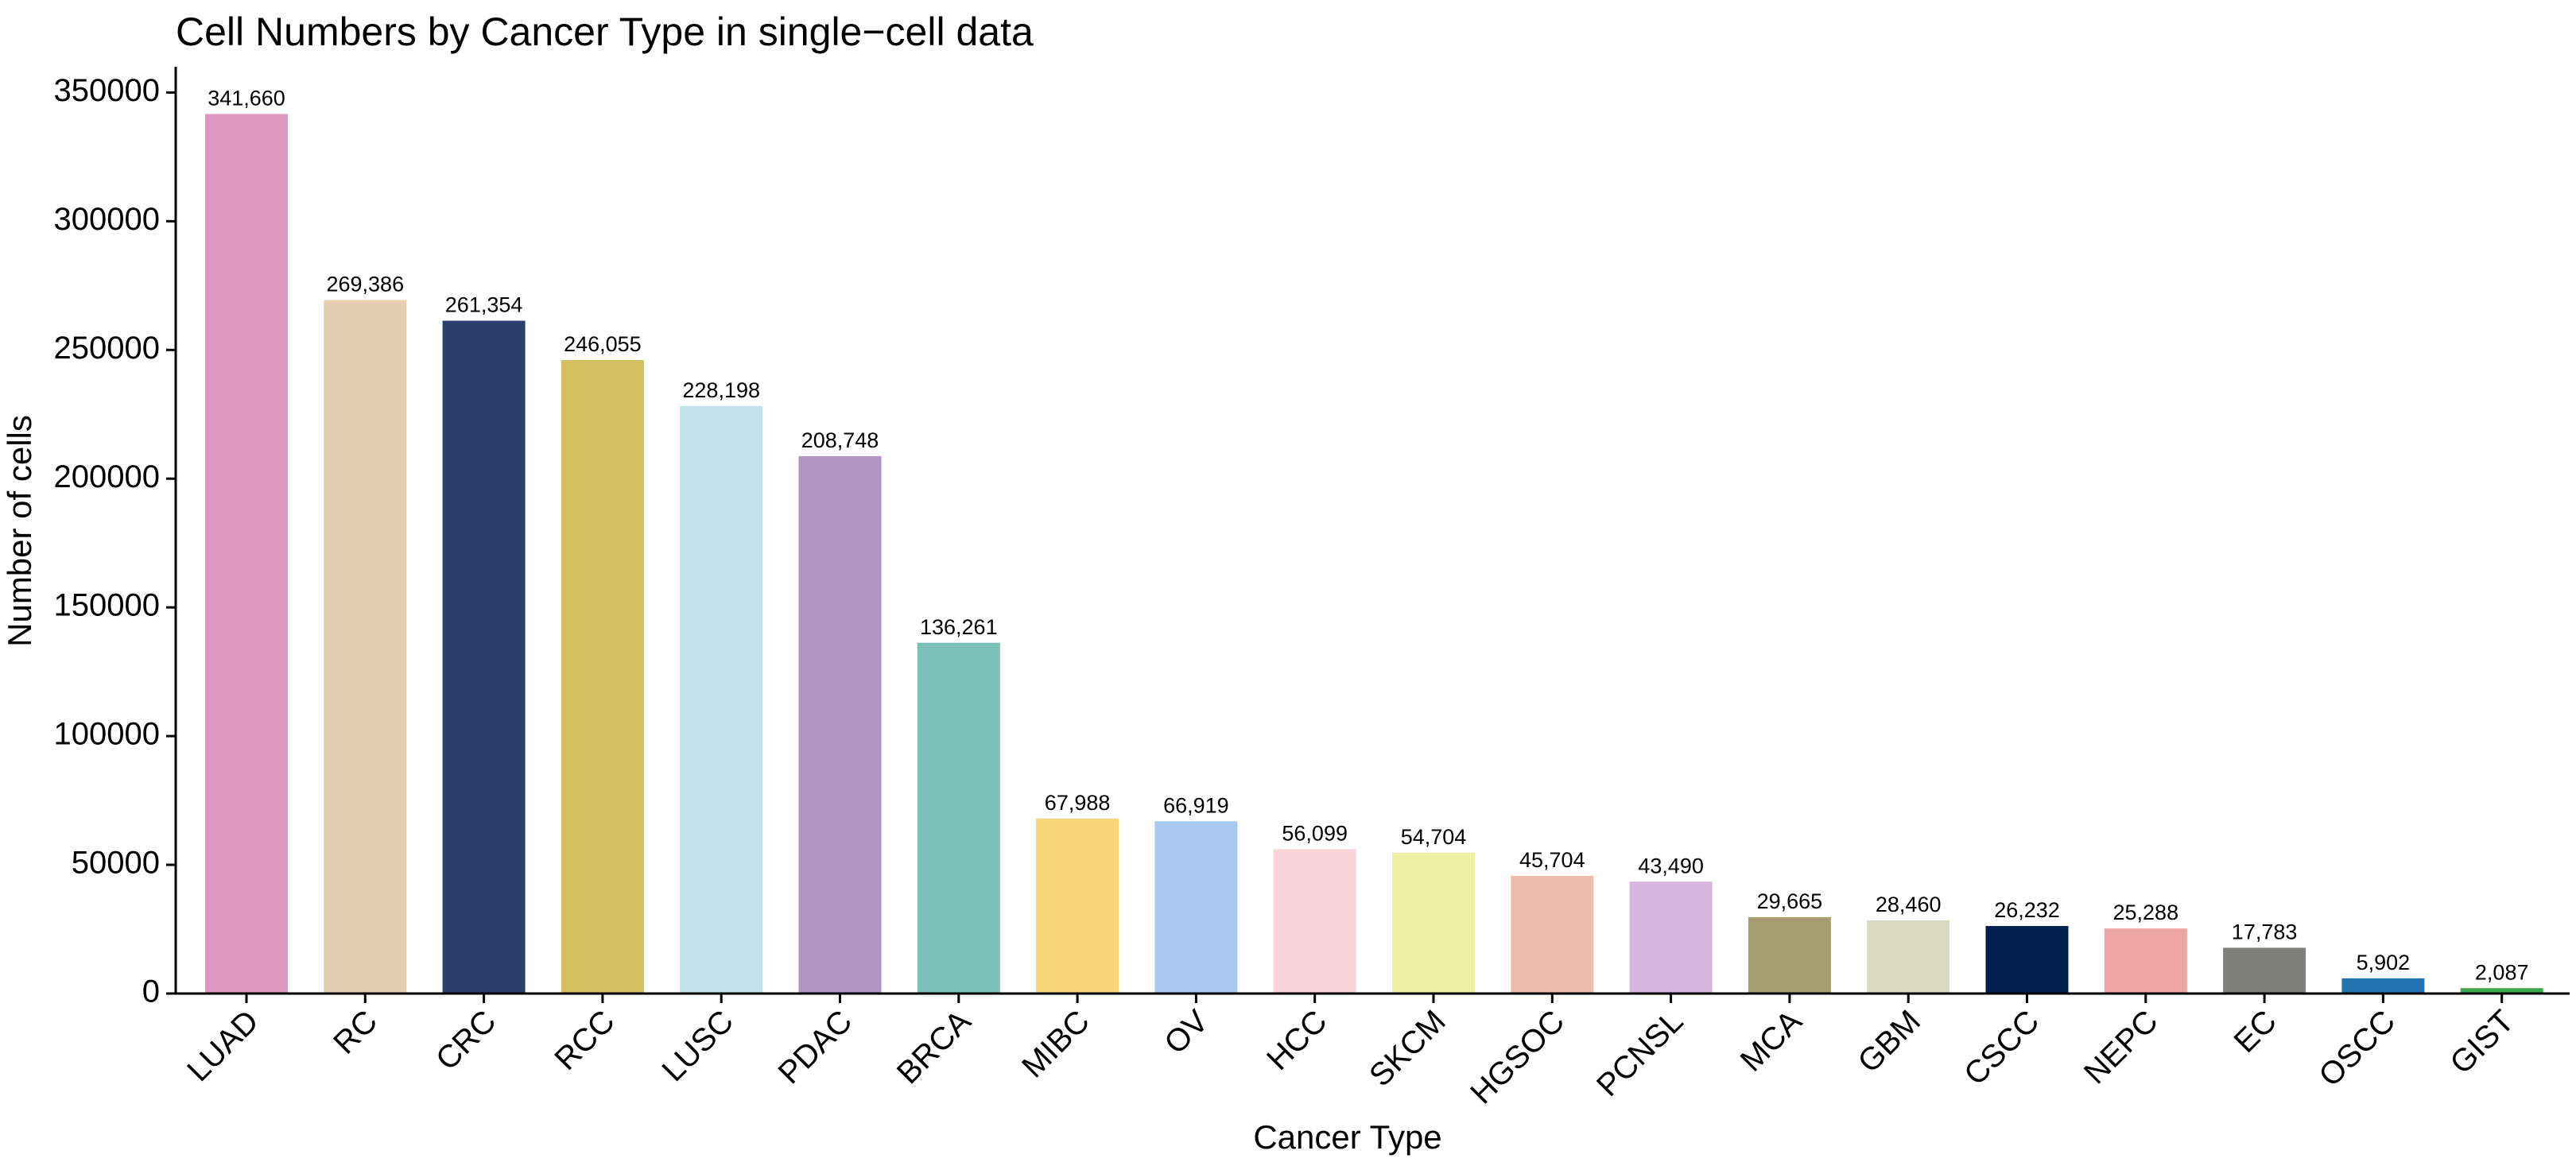 This screenshot has height=1166, width=2576. What do you see at coordinates (1078, 803) in the screenshot?
I see `value-label: 67,988` at bounding box center [1078, 803].